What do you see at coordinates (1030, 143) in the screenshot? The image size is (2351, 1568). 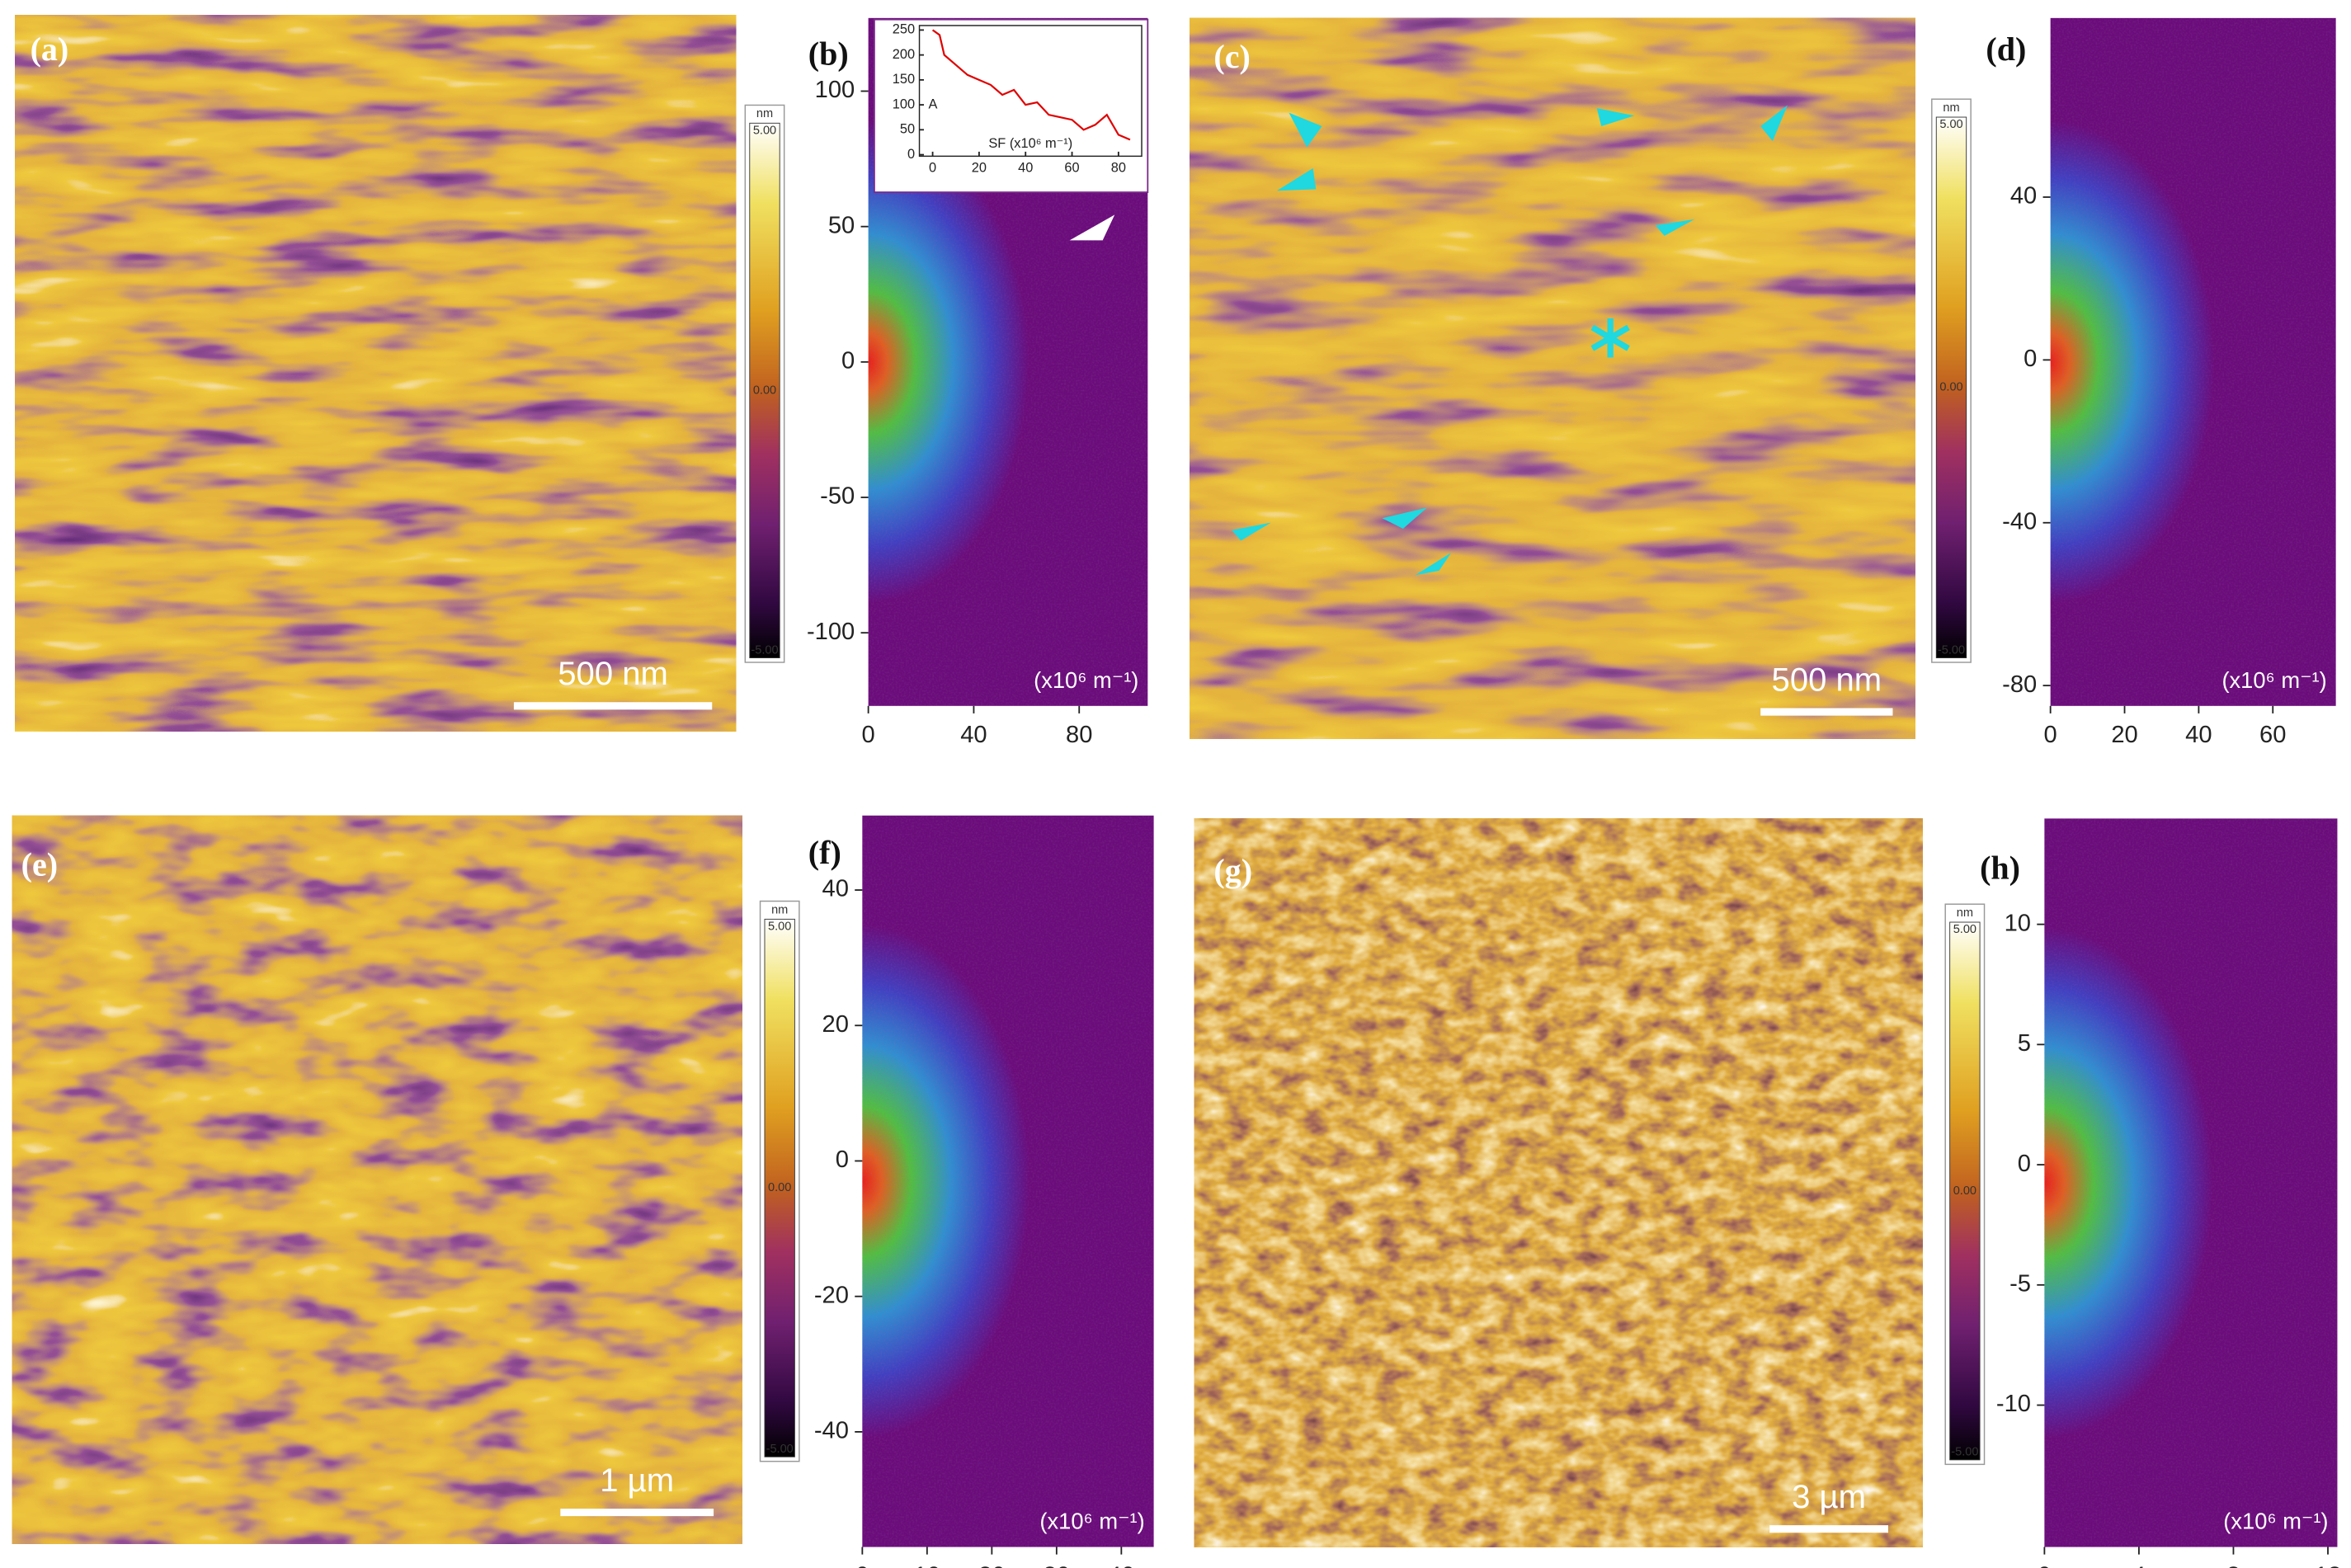 I see `inset-x-label: SF (x10⁶ m⁻¹)` at bounding box center [1030, 143].